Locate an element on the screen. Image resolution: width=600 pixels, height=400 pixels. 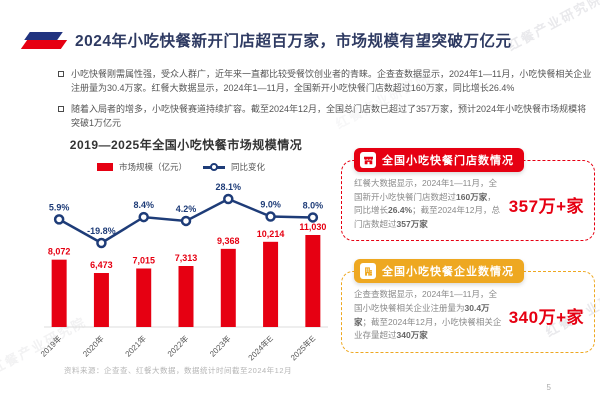
svg-text: 4.2% is located at coordinates (186, 209).